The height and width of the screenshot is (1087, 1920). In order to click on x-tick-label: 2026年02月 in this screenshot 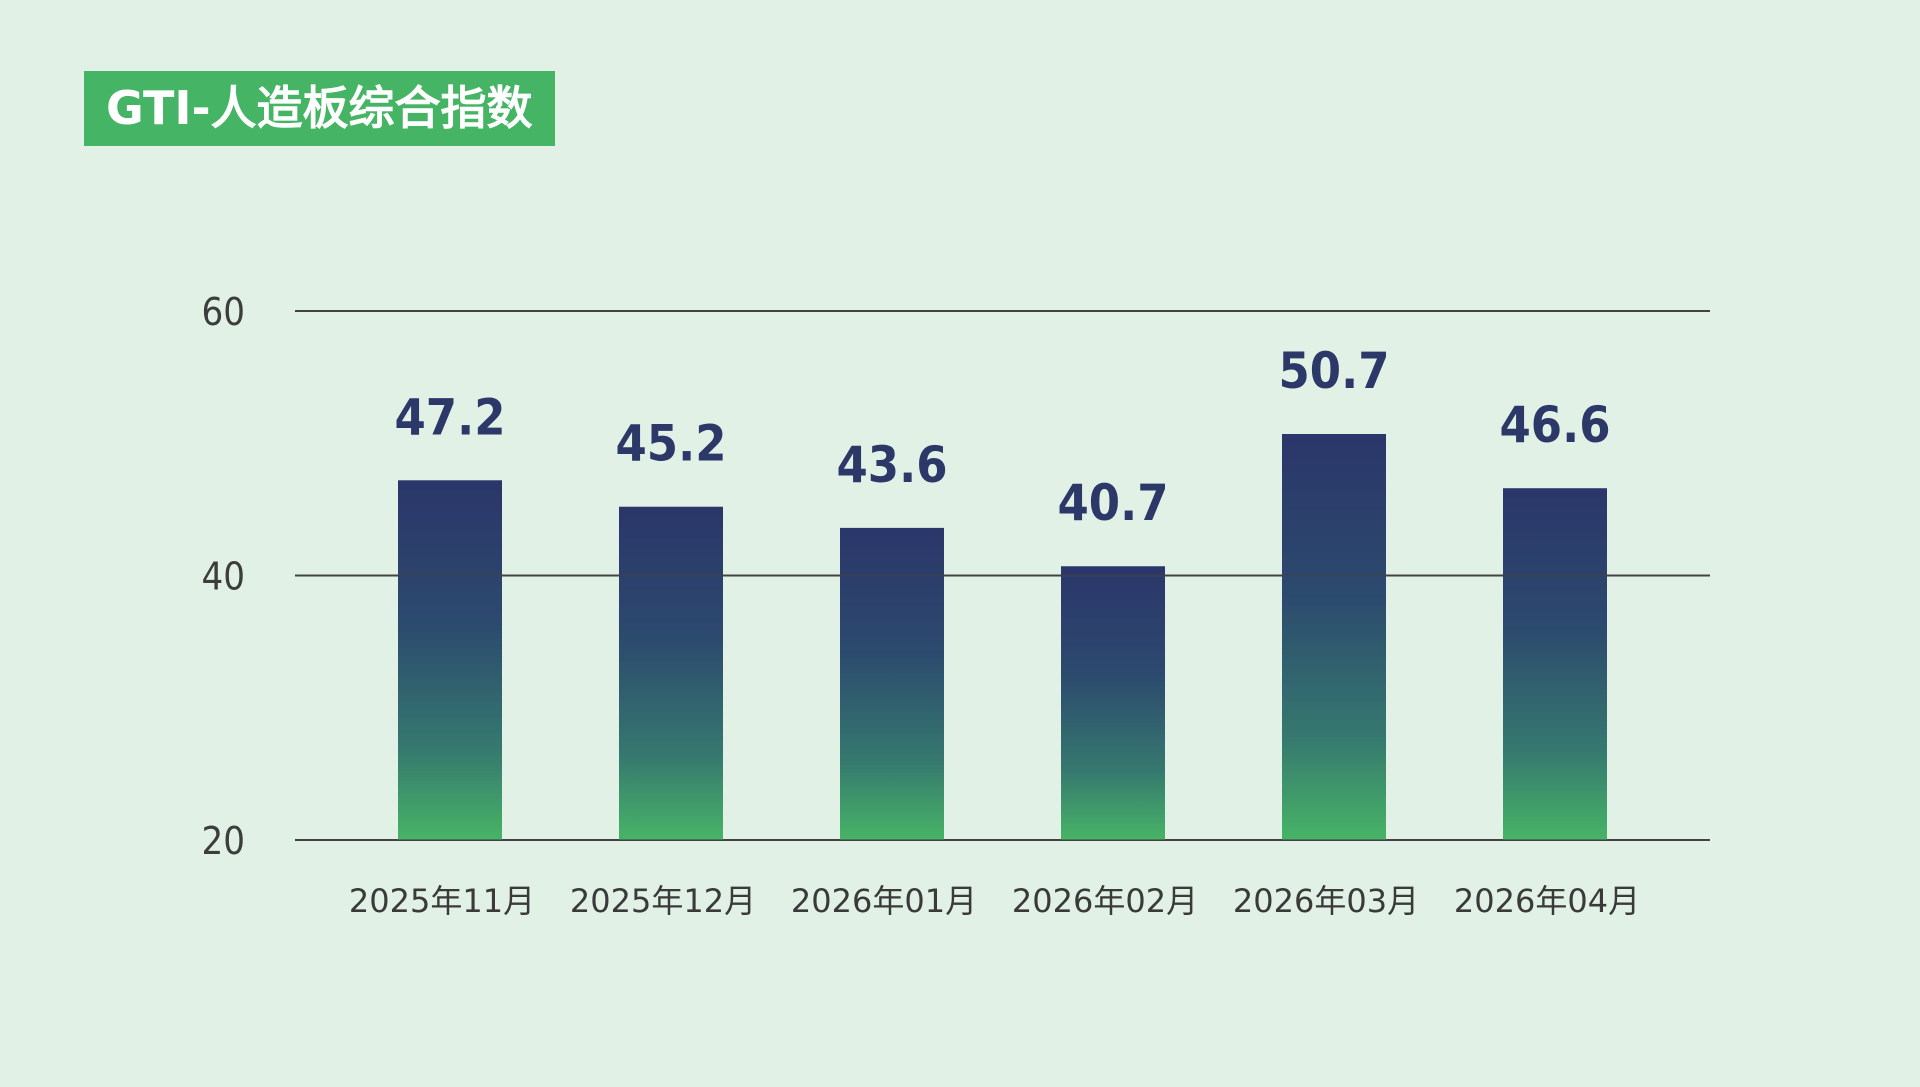, I will do `click(1105, 901)`.